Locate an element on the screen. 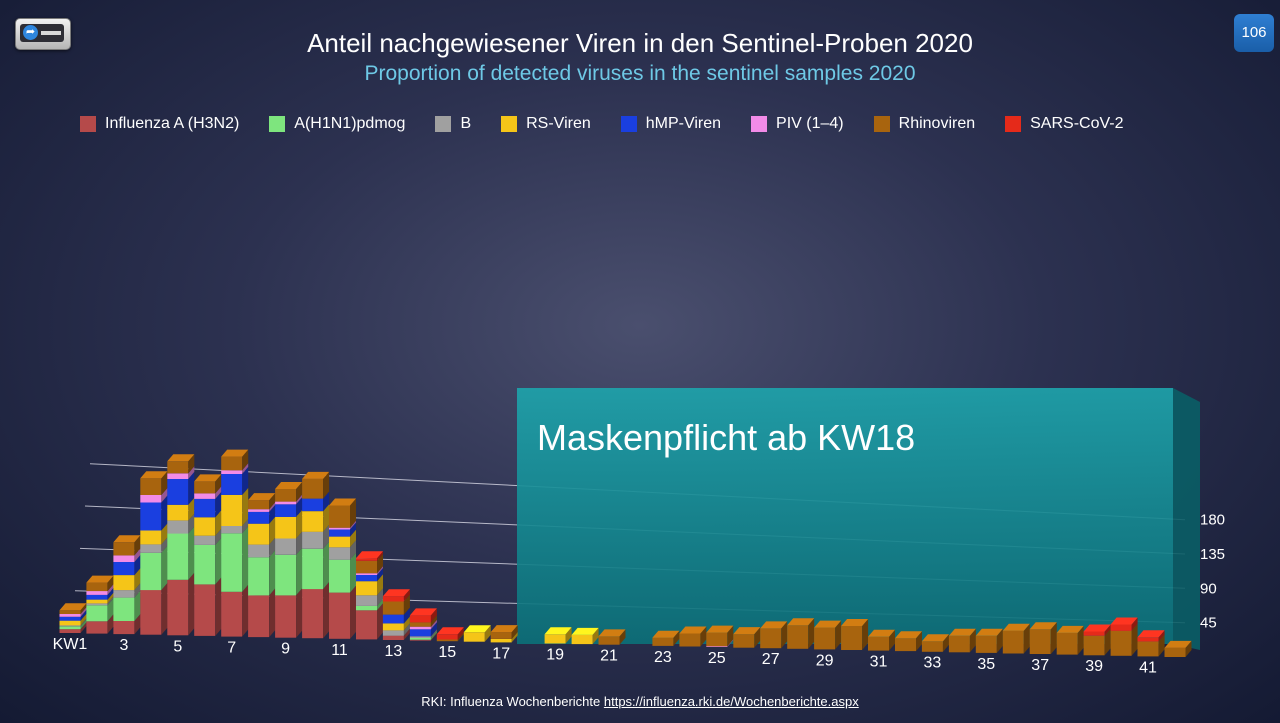 Image resolution: width=1280 pixels, height=723 pixels. legend-label: SARS-CoV-2 is located at coordinates (1077, 123).